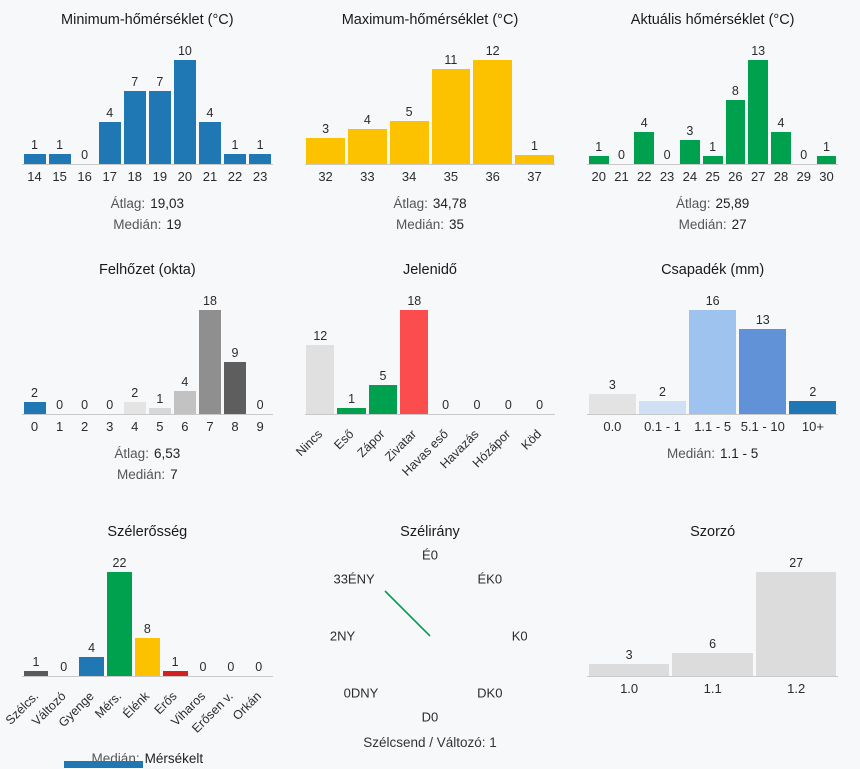 The image size is (860, 769). I want to click on x-axis-label: 22, so click(235, 176).